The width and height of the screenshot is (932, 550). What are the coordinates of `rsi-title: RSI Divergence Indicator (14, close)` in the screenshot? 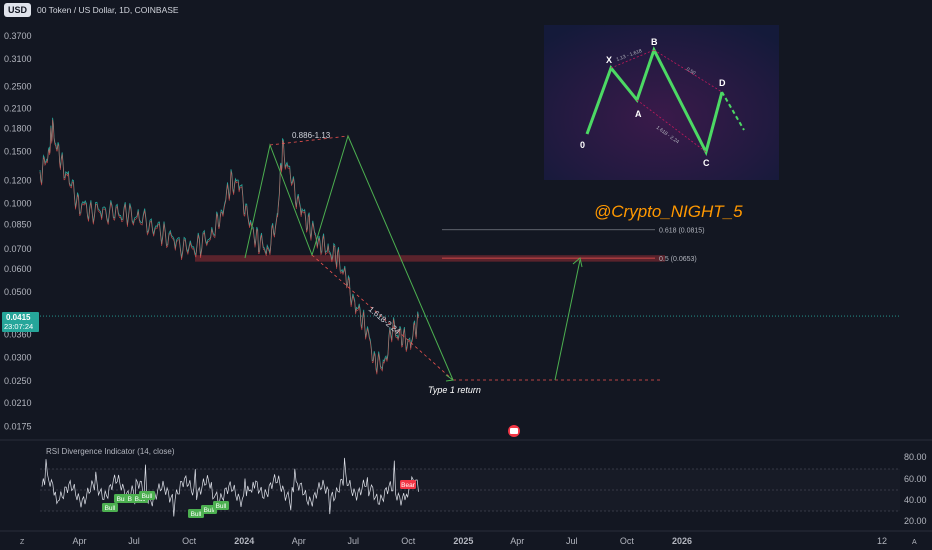 It's located at (110, 451).